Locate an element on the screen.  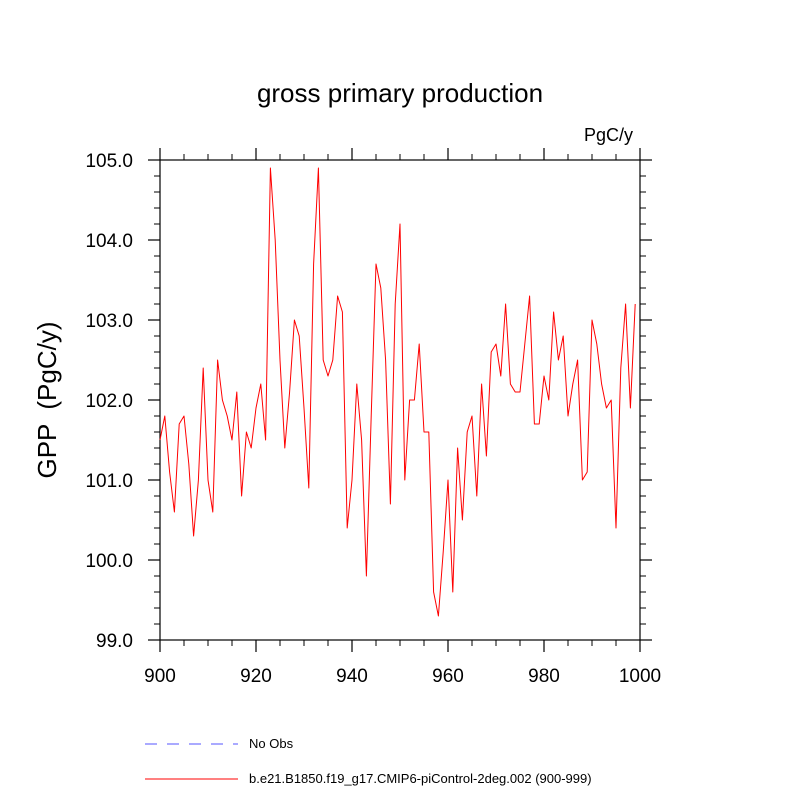
y-tick-label: 104.0 is located at coordinates (109, 241).